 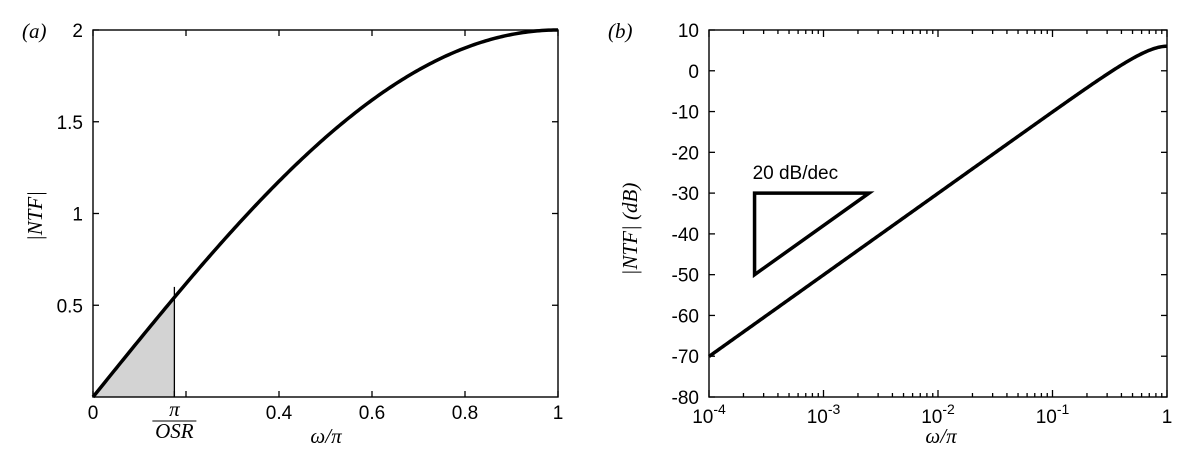 I want to click on y-tick-label: 0.5, so click(x=70, y=306).